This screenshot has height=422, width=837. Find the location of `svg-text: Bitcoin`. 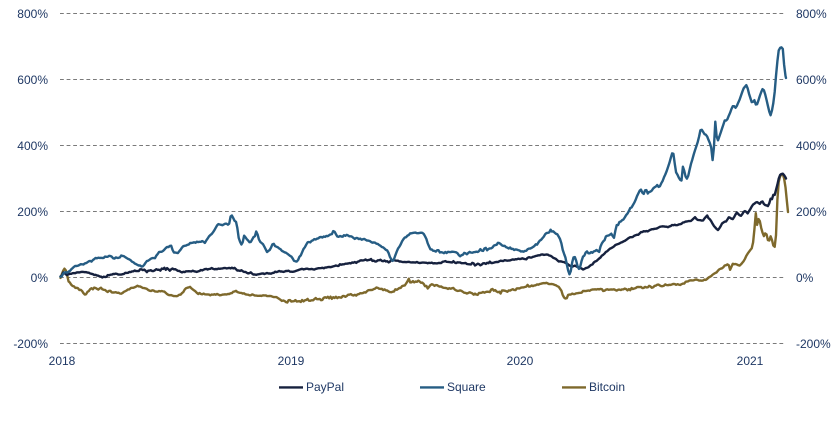

svg-text: Bitcoin is located at coordinates (607, 387).